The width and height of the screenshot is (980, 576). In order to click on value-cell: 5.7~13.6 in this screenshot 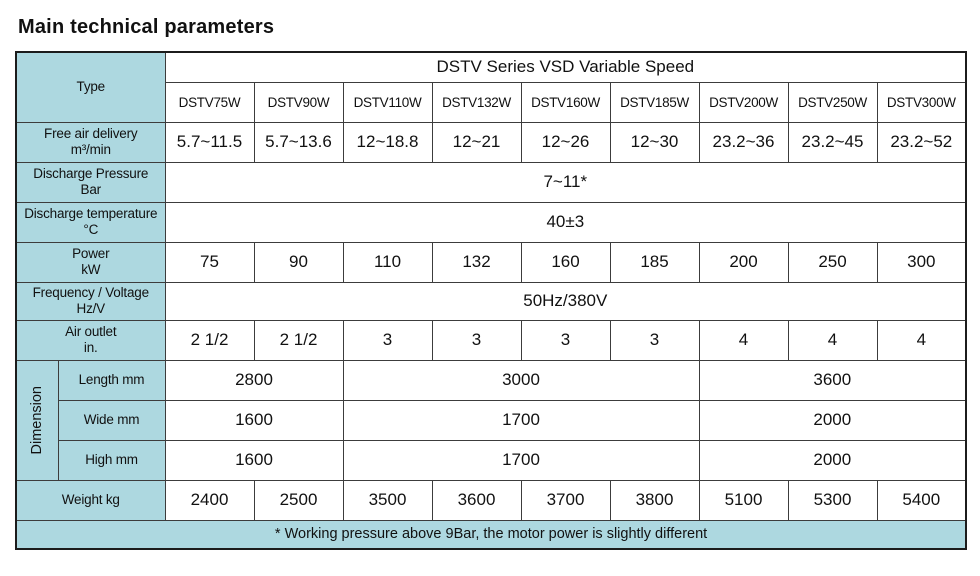, I will do `click(298, 142)`.